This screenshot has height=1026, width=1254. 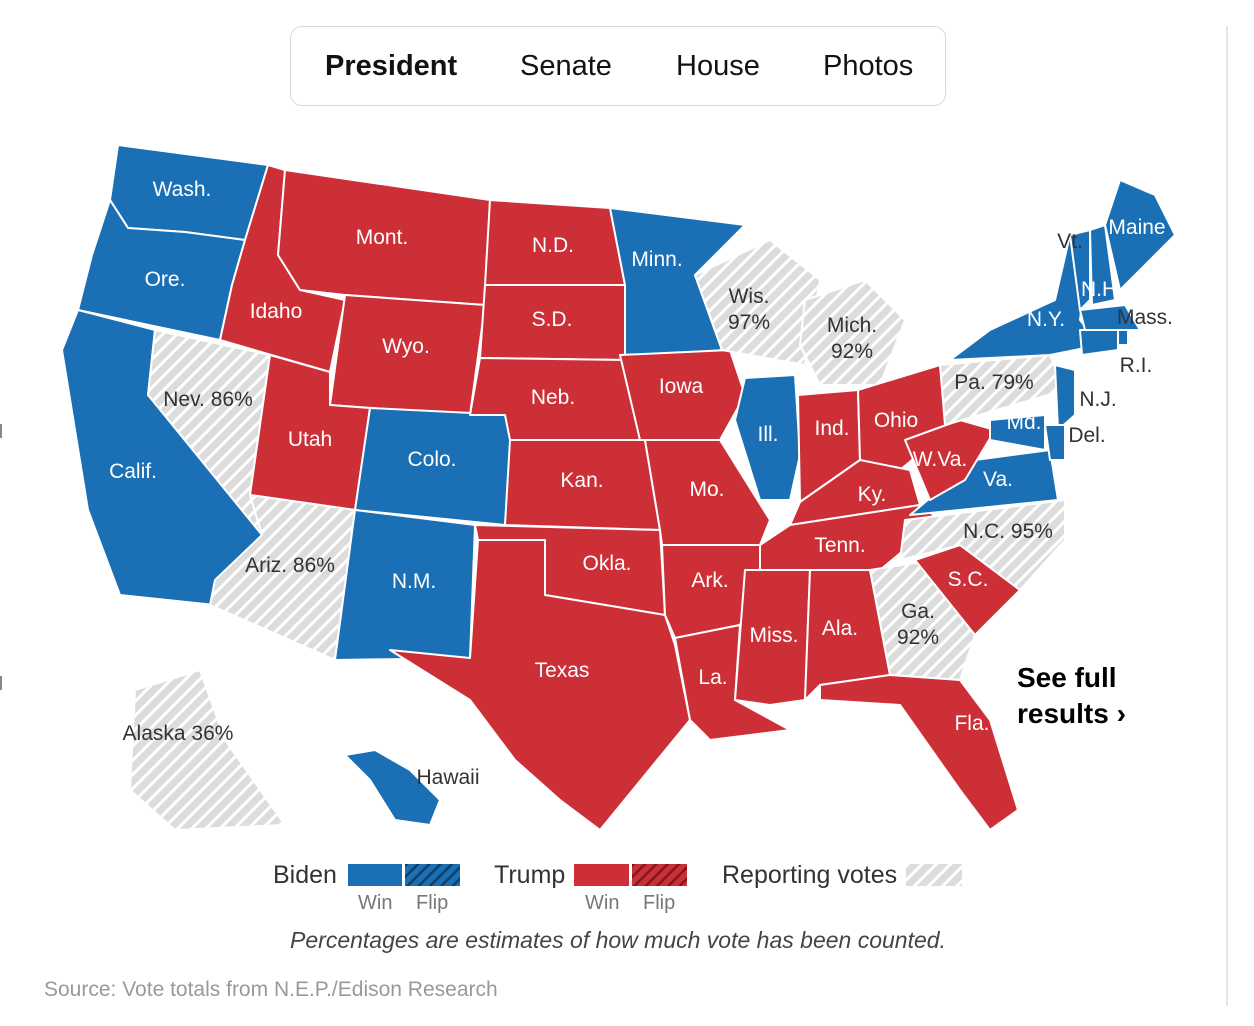 What do you see at coordinates (1102, 696) in the screenshot?
I see `see-full-results-link: See full results ›` at bounding box center [1102, 696].